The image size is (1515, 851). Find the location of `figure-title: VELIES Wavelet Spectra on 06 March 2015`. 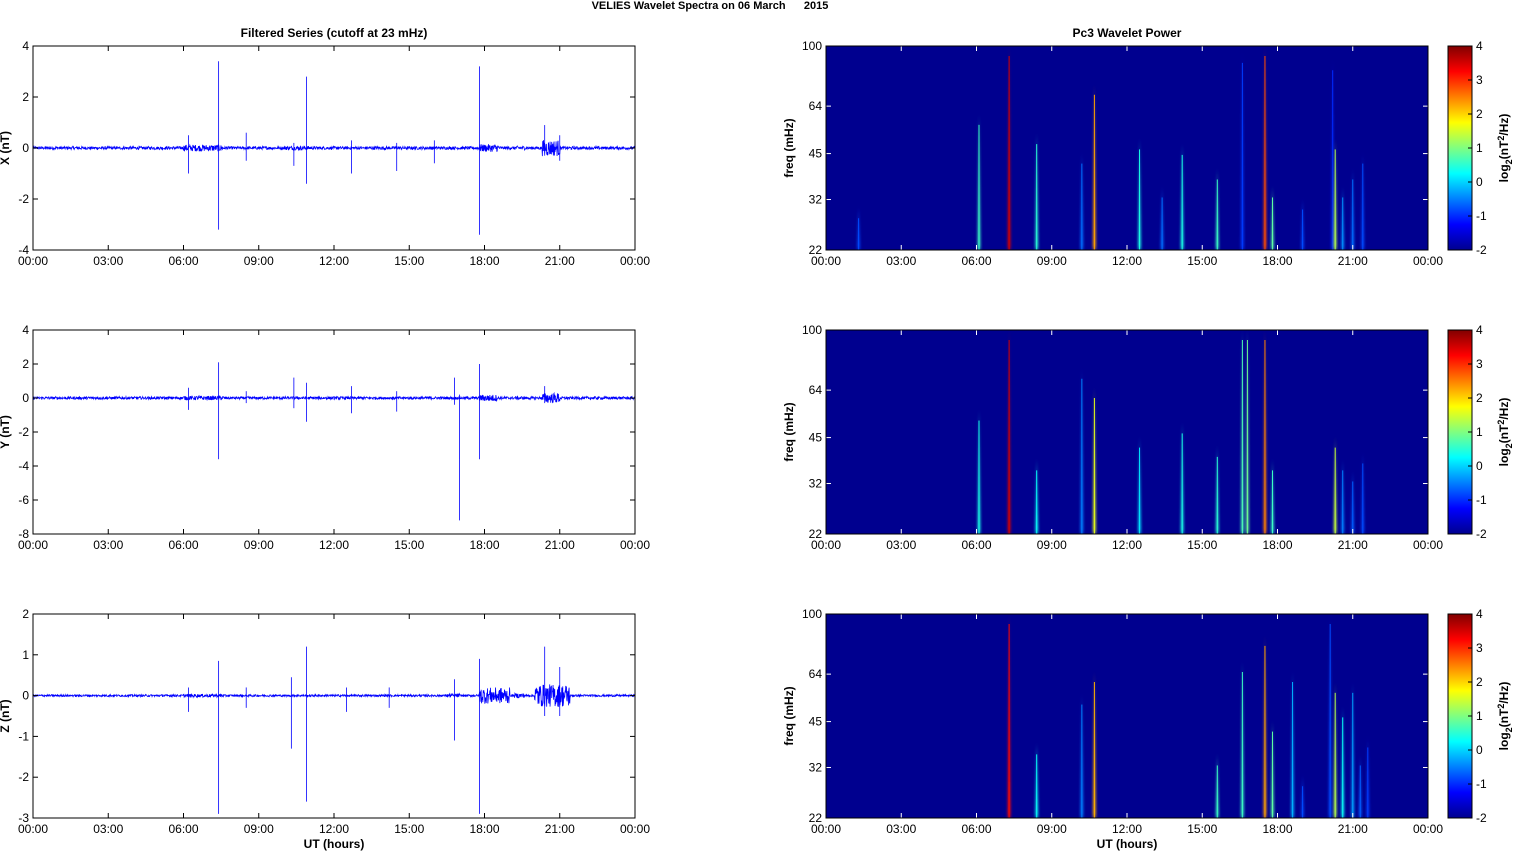

figure-title: VELIES Wavelet Spectra on 06 March 2015 is located at coordinates (710, 6).